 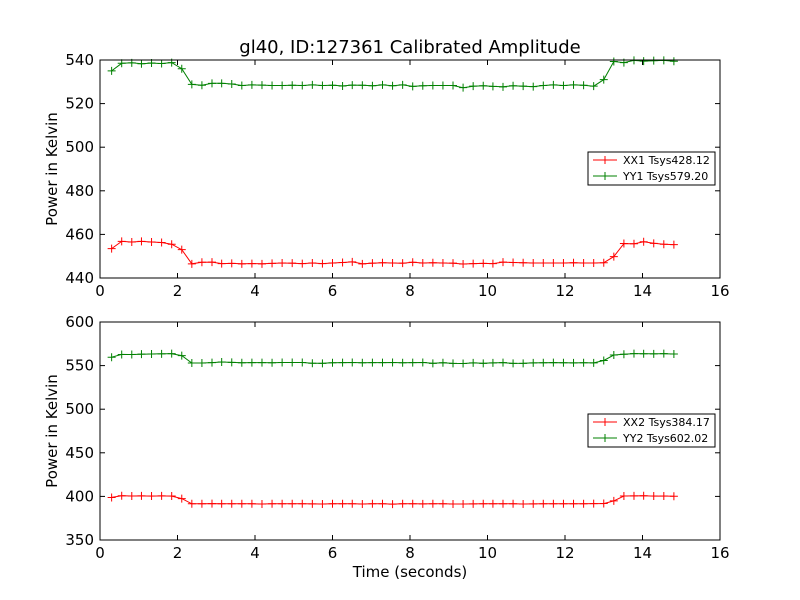 What do you see at coordinates (178, 553) in the screenshot?
I see `x-tick-label: 2` at bounding box center [178, 553].